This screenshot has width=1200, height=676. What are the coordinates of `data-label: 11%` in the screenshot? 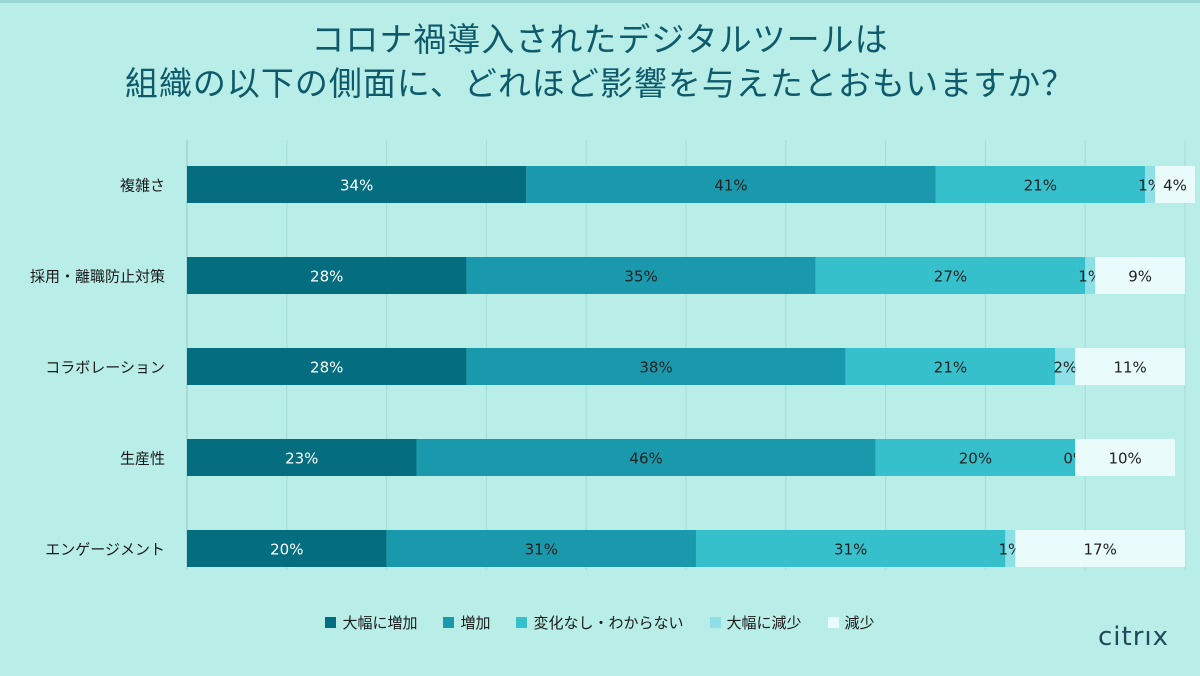 It's located at (1129, 368).